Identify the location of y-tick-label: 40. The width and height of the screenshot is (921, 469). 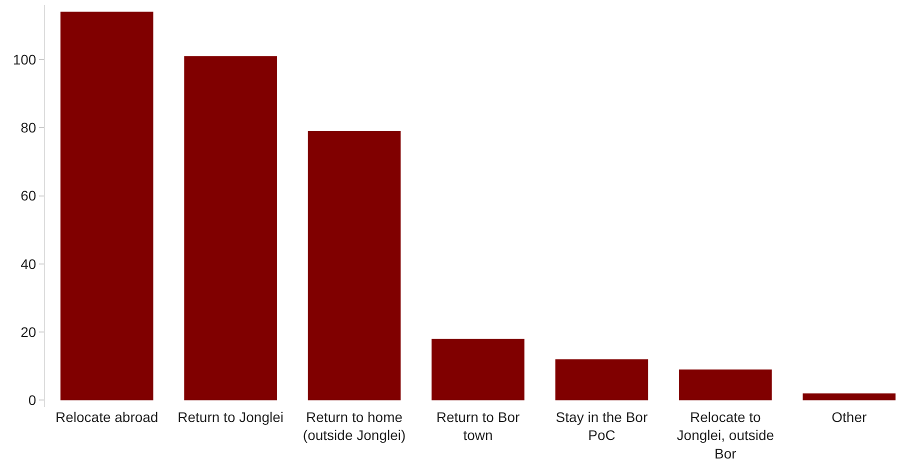
(28, 264).